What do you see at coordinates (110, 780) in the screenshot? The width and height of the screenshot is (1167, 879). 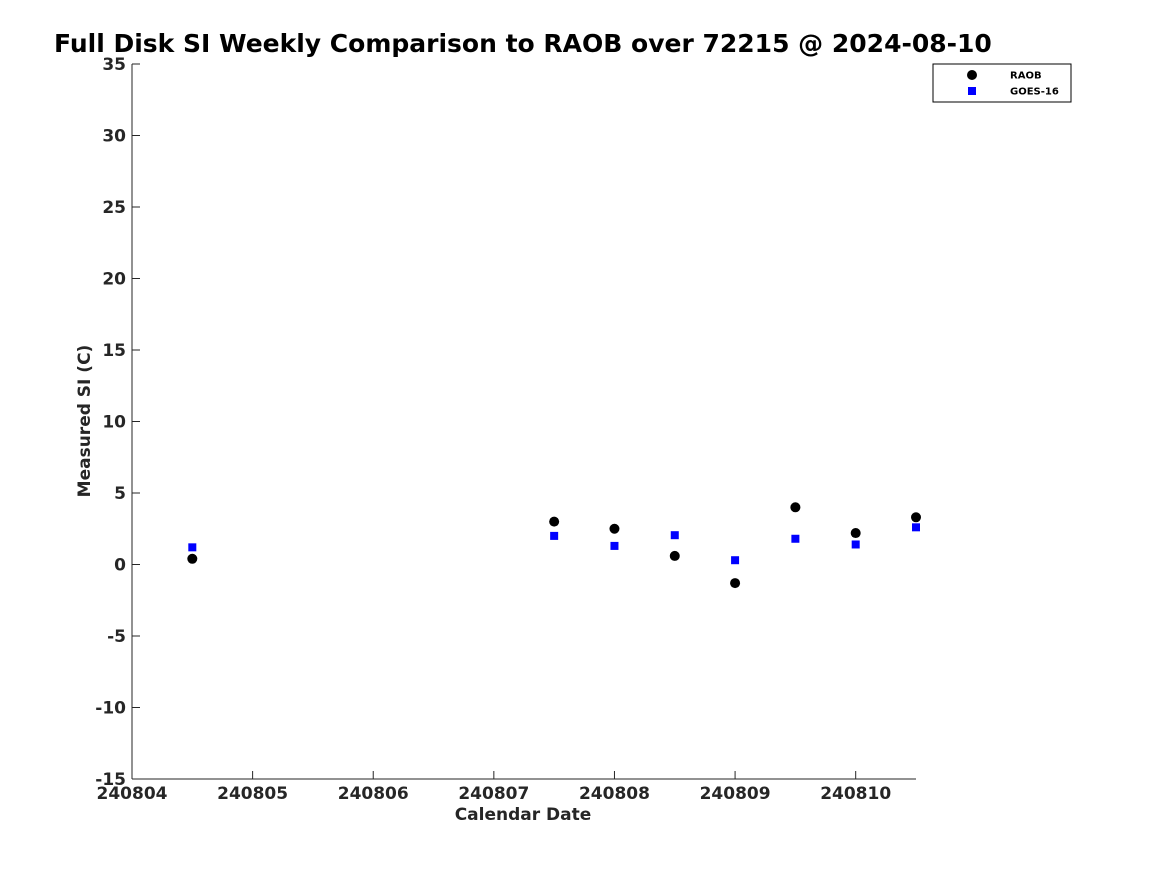 I see `y-tick-label: -15` at bounding box center [110, 780].